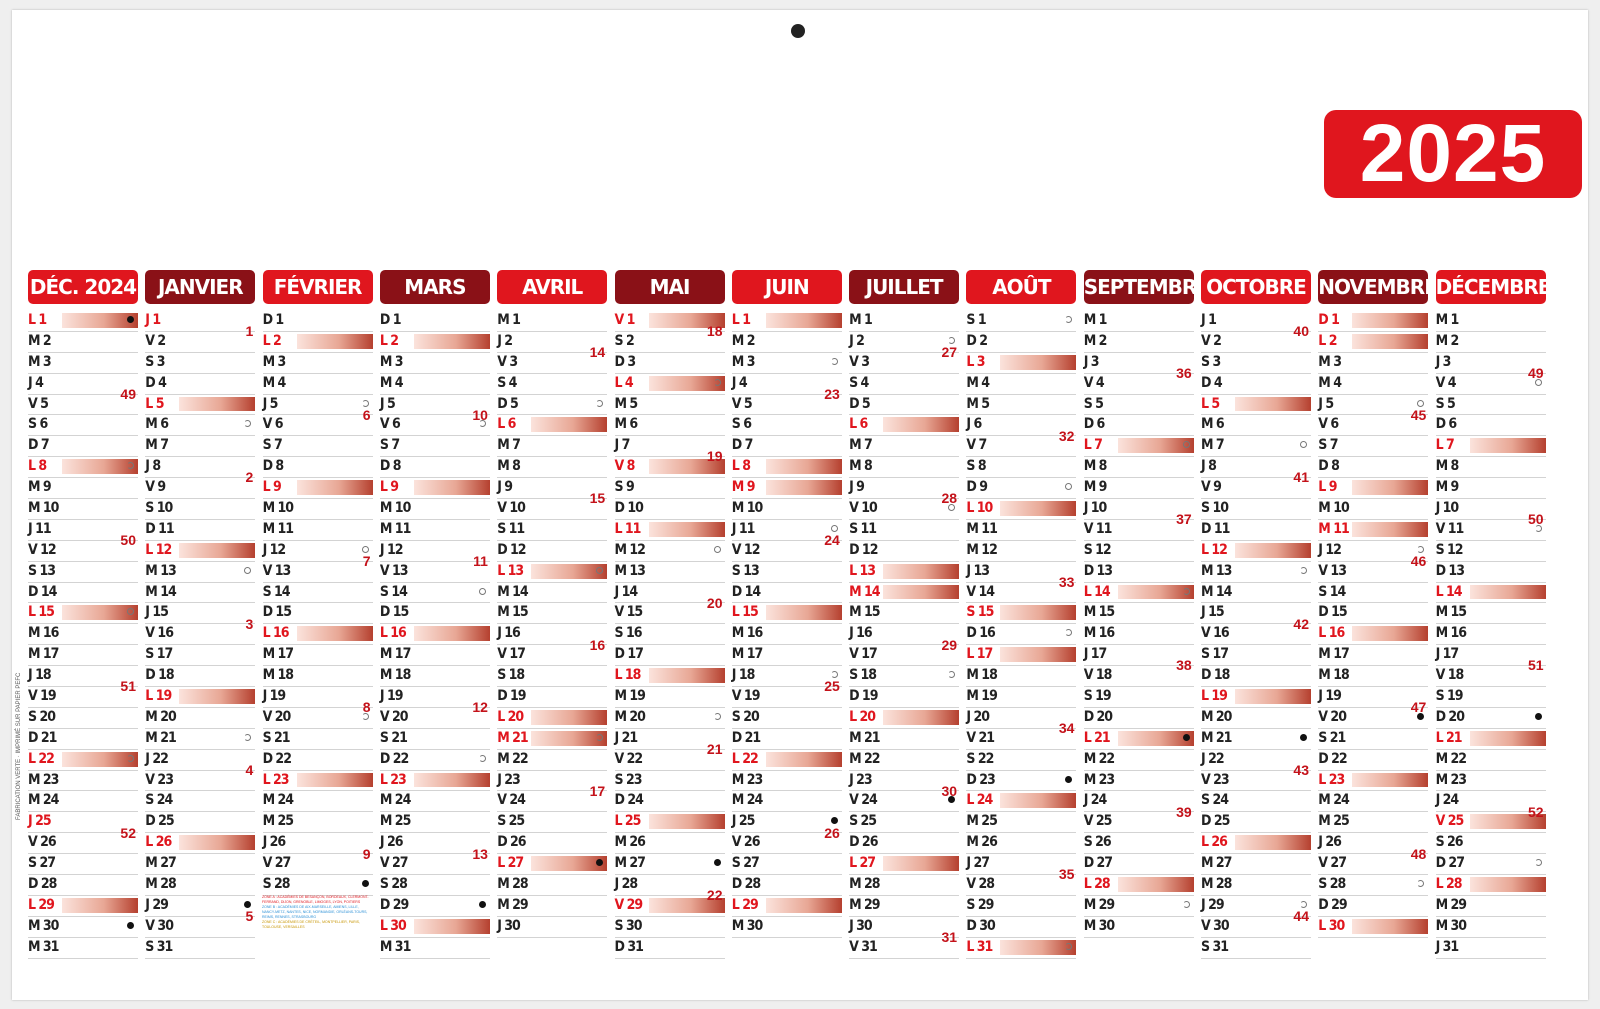 The width and height of the screenshot is (1600, 1009). I want to click on day-row: D 23, so click(1021, 781).